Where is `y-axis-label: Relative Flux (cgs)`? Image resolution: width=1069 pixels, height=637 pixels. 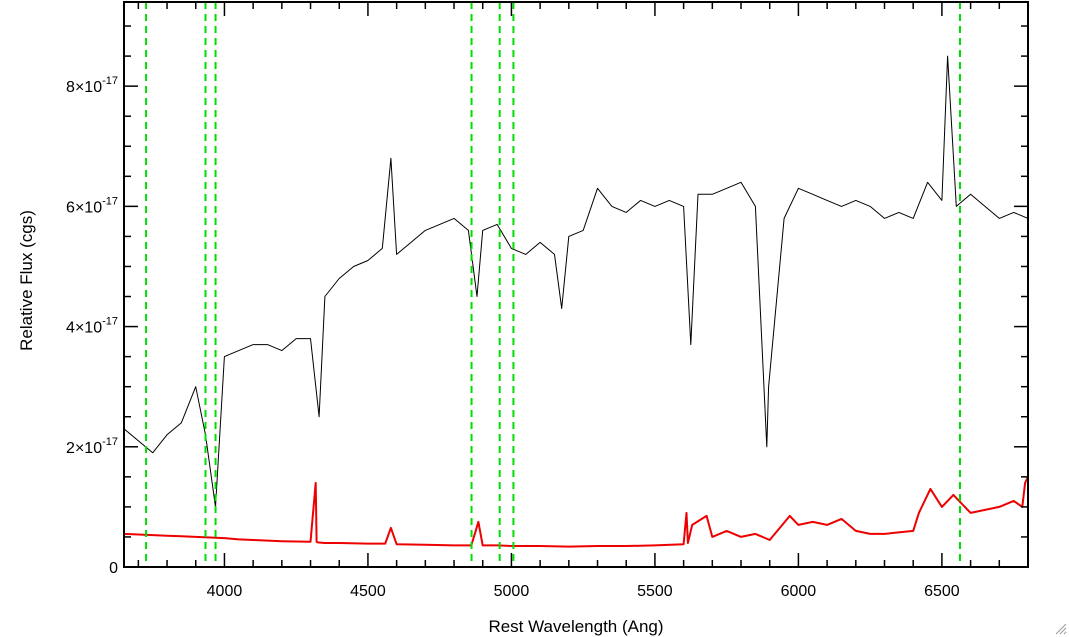 y-axis-label: Relative Flux (cgs) is located at coordinates (26, 280).